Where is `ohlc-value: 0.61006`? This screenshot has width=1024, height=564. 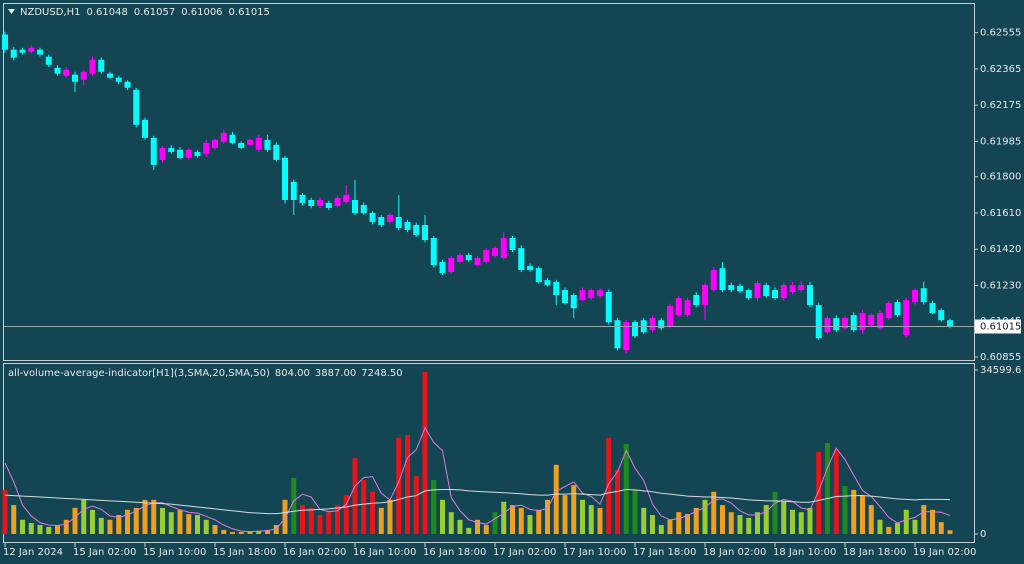
ohlc-value: 0.61006 is located at coordinates (201, 12).